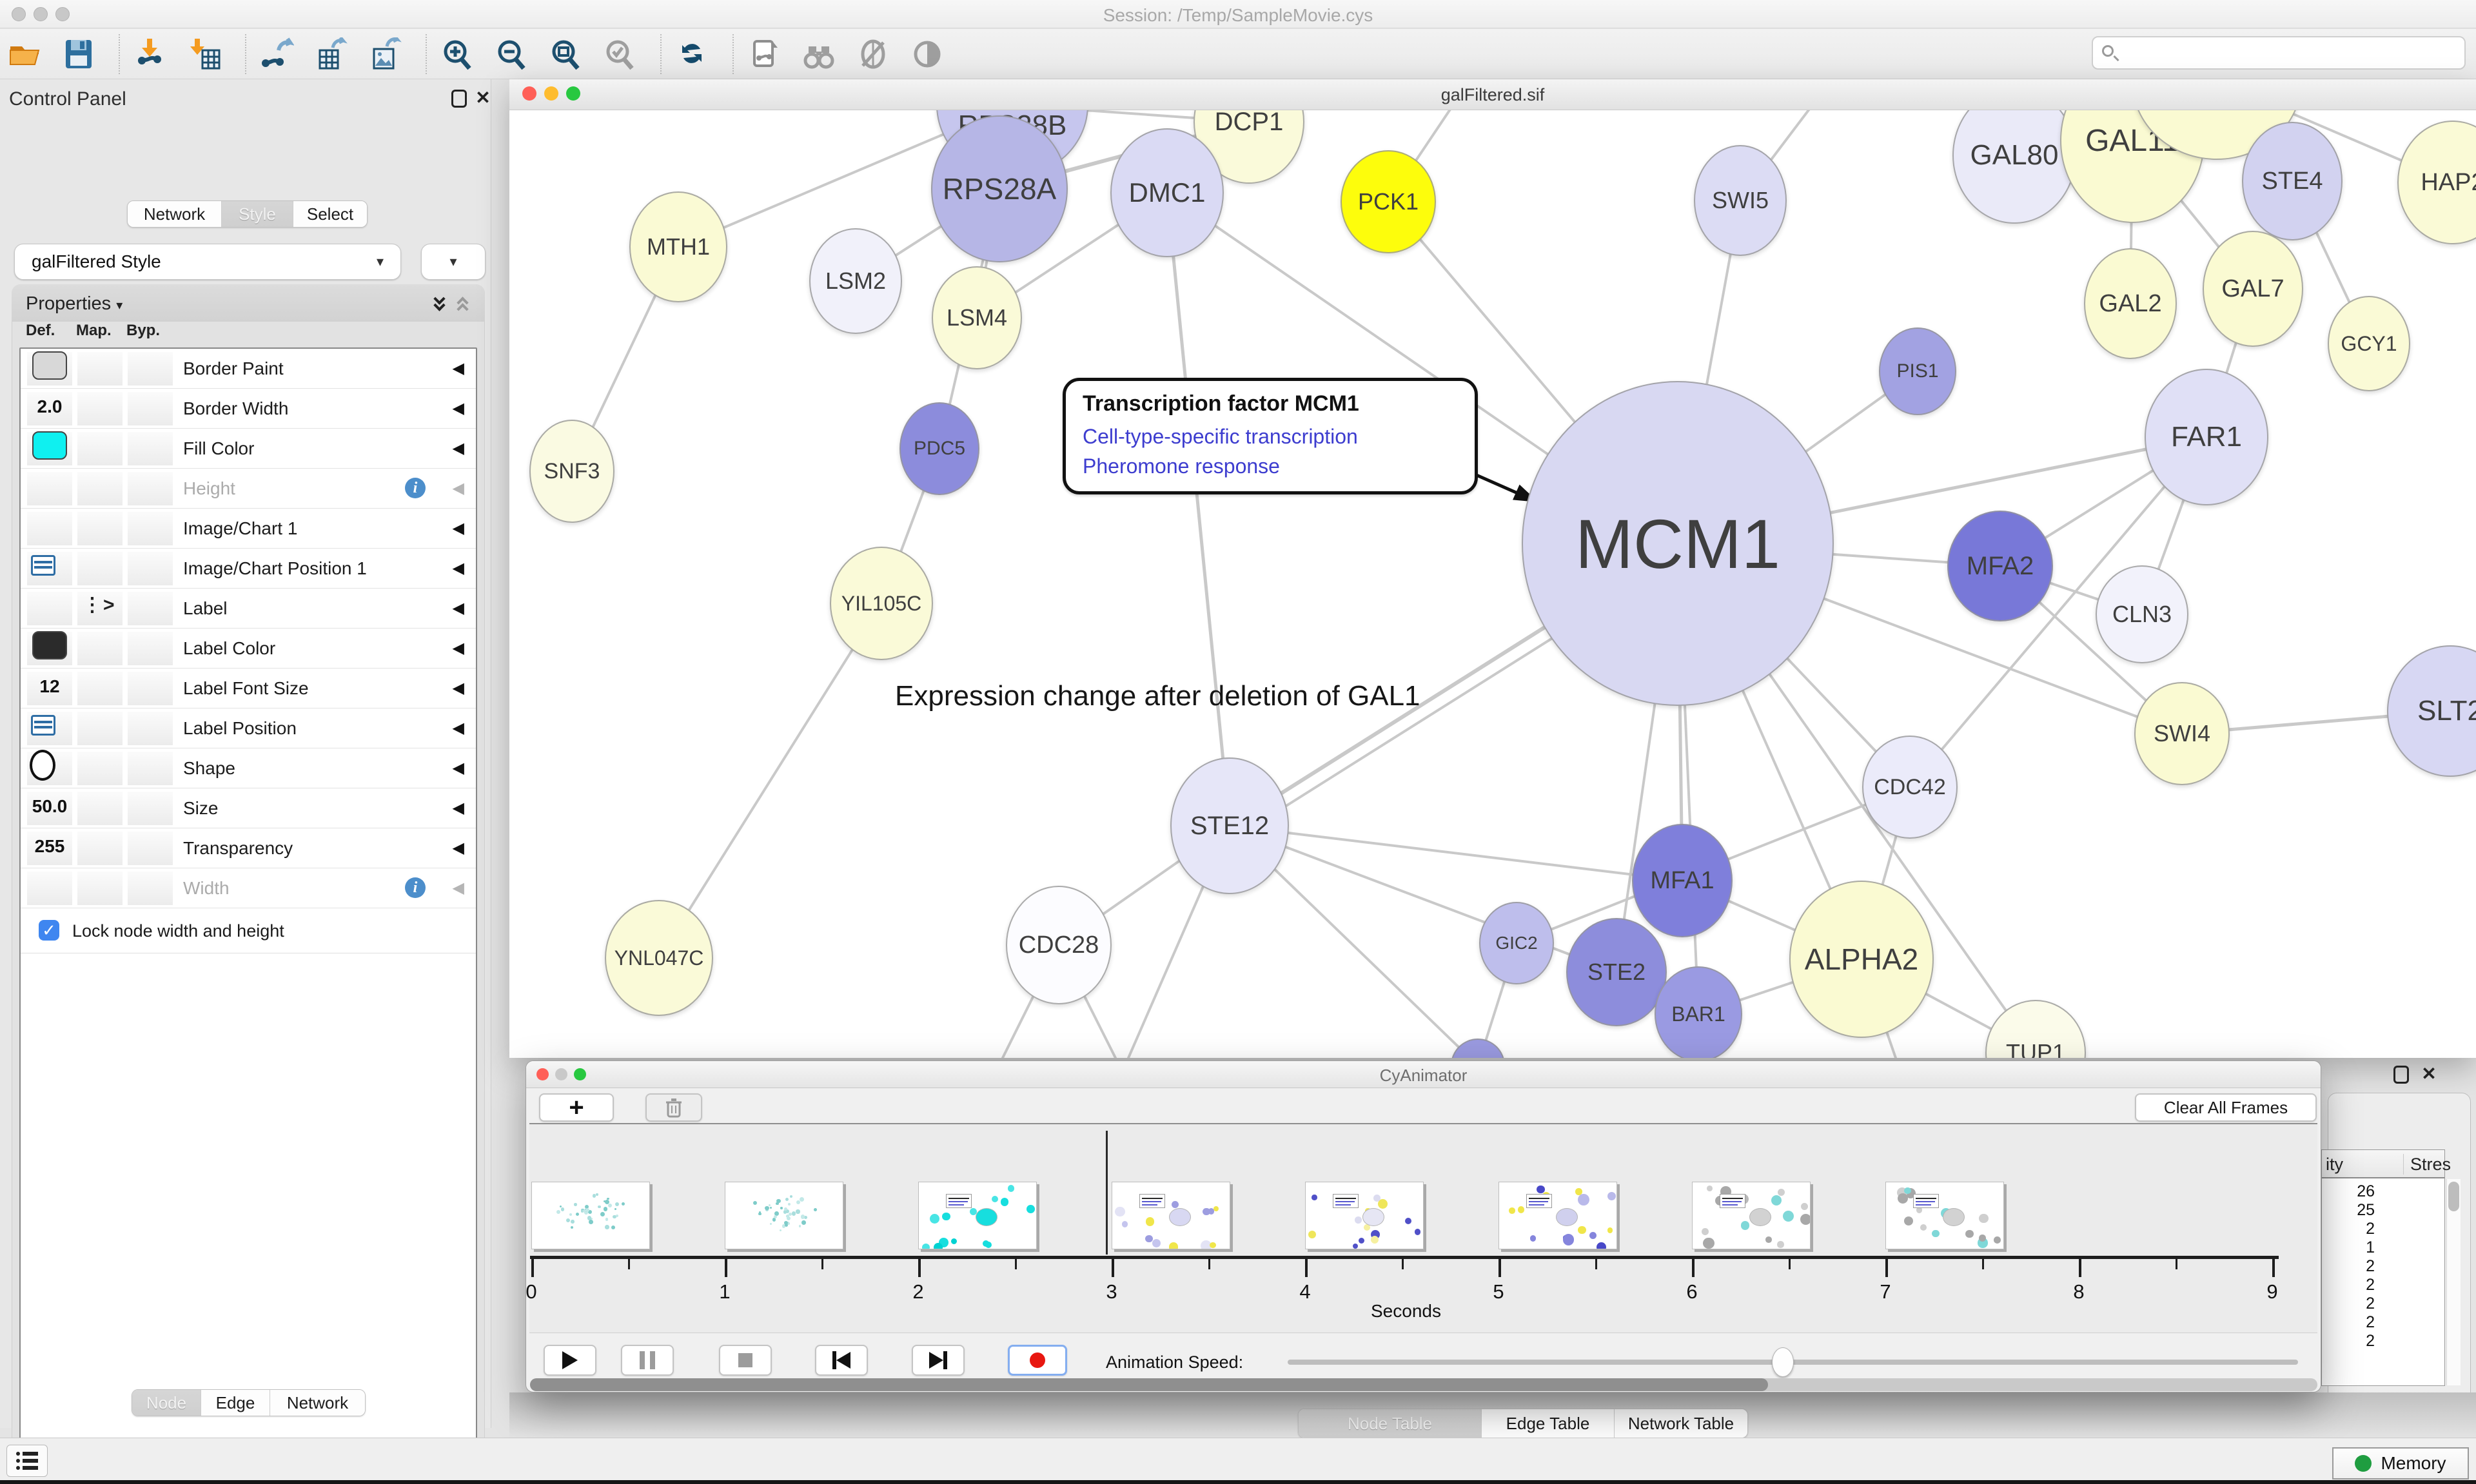 The width and height of the screenshot is (2476, 1484). Describe the element at coordinates (647, 1360) in the screenshot. I see `pause-button` at that location.